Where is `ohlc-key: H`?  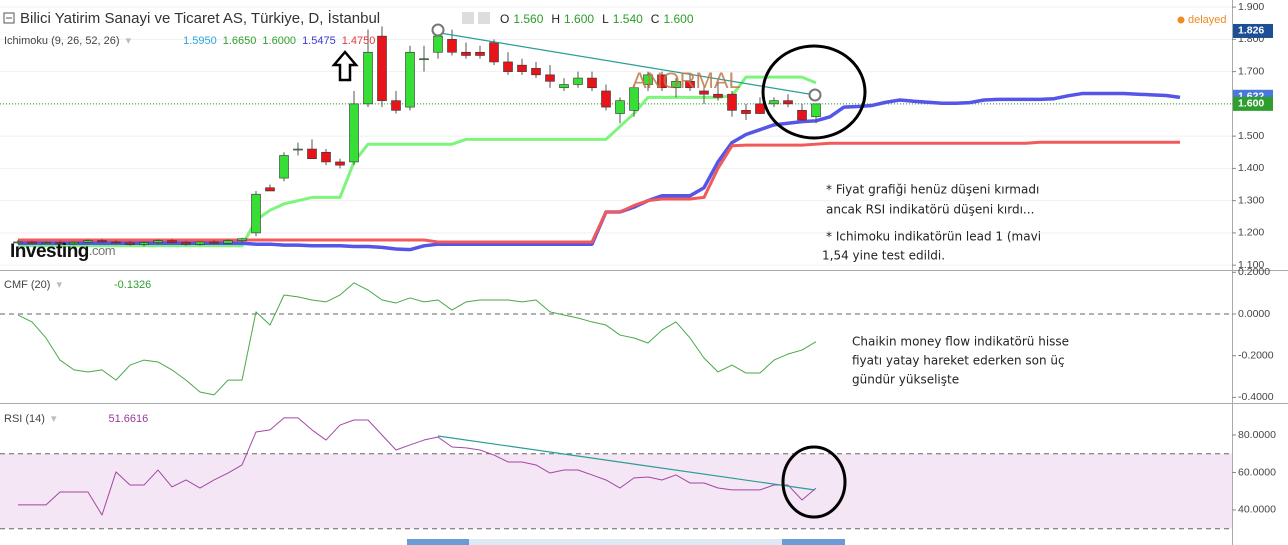
ohlc-key: H is located at coordinates (555, 19).